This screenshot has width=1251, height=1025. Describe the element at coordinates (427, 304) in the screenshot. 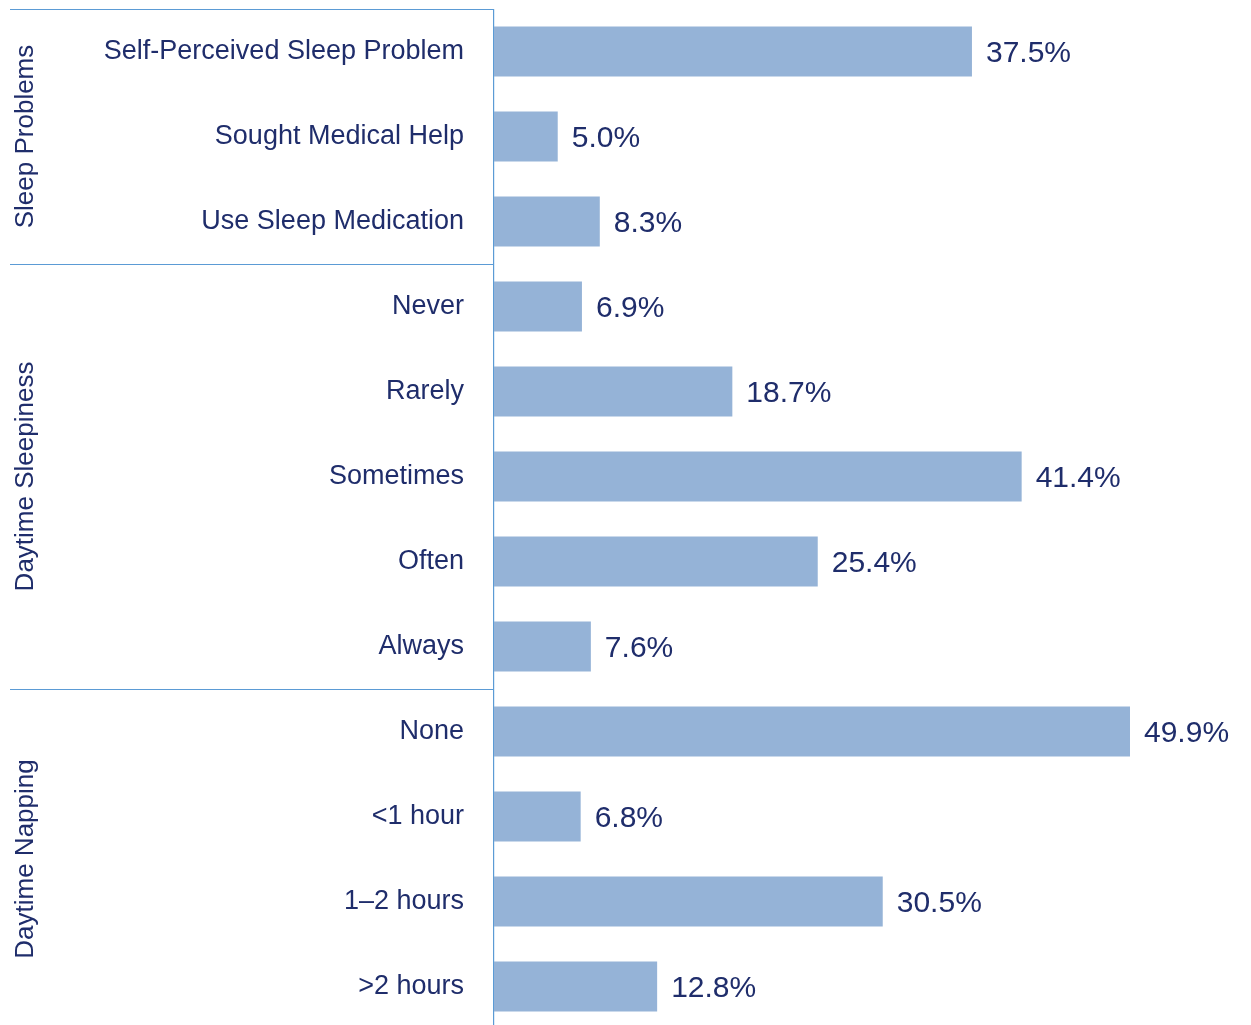

I see `y-tick-label: Never` at that location.